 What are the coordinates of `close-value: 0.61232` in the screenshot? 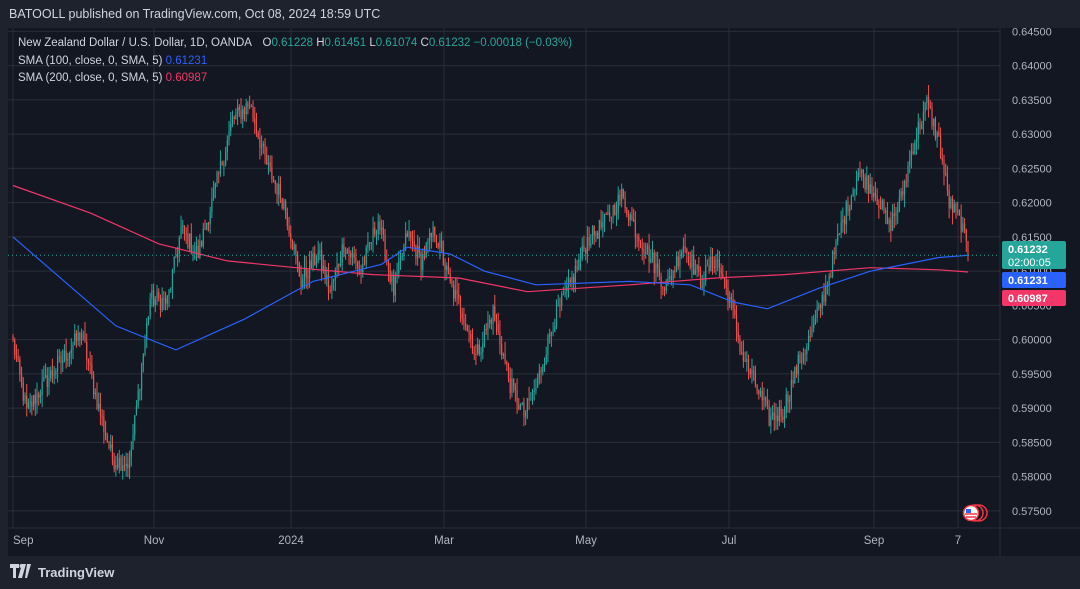 It's located at (449, 43).